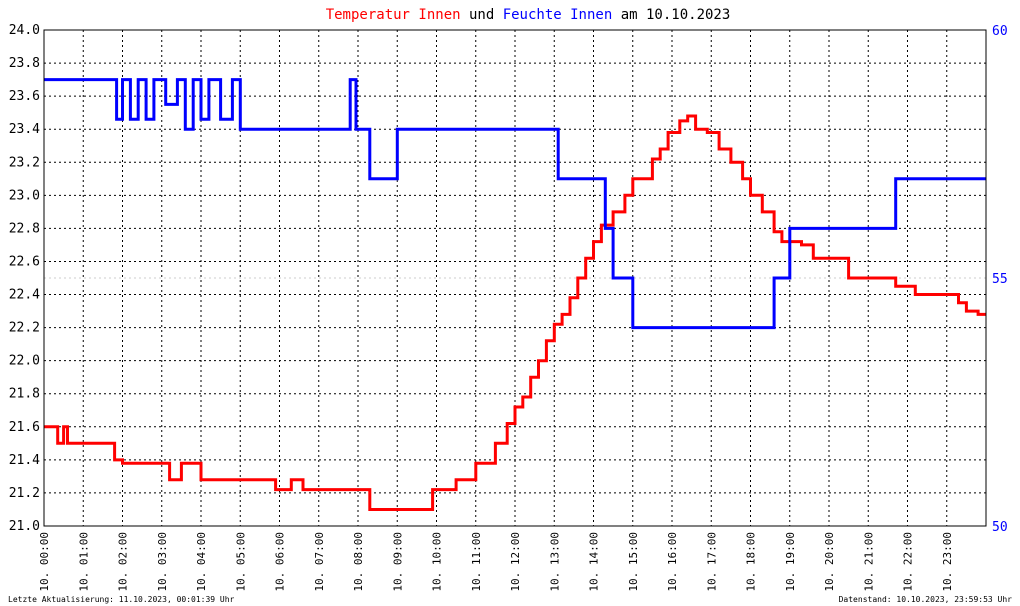  I want to click on y-left-tick-label: 22.2, so click(24, 328).